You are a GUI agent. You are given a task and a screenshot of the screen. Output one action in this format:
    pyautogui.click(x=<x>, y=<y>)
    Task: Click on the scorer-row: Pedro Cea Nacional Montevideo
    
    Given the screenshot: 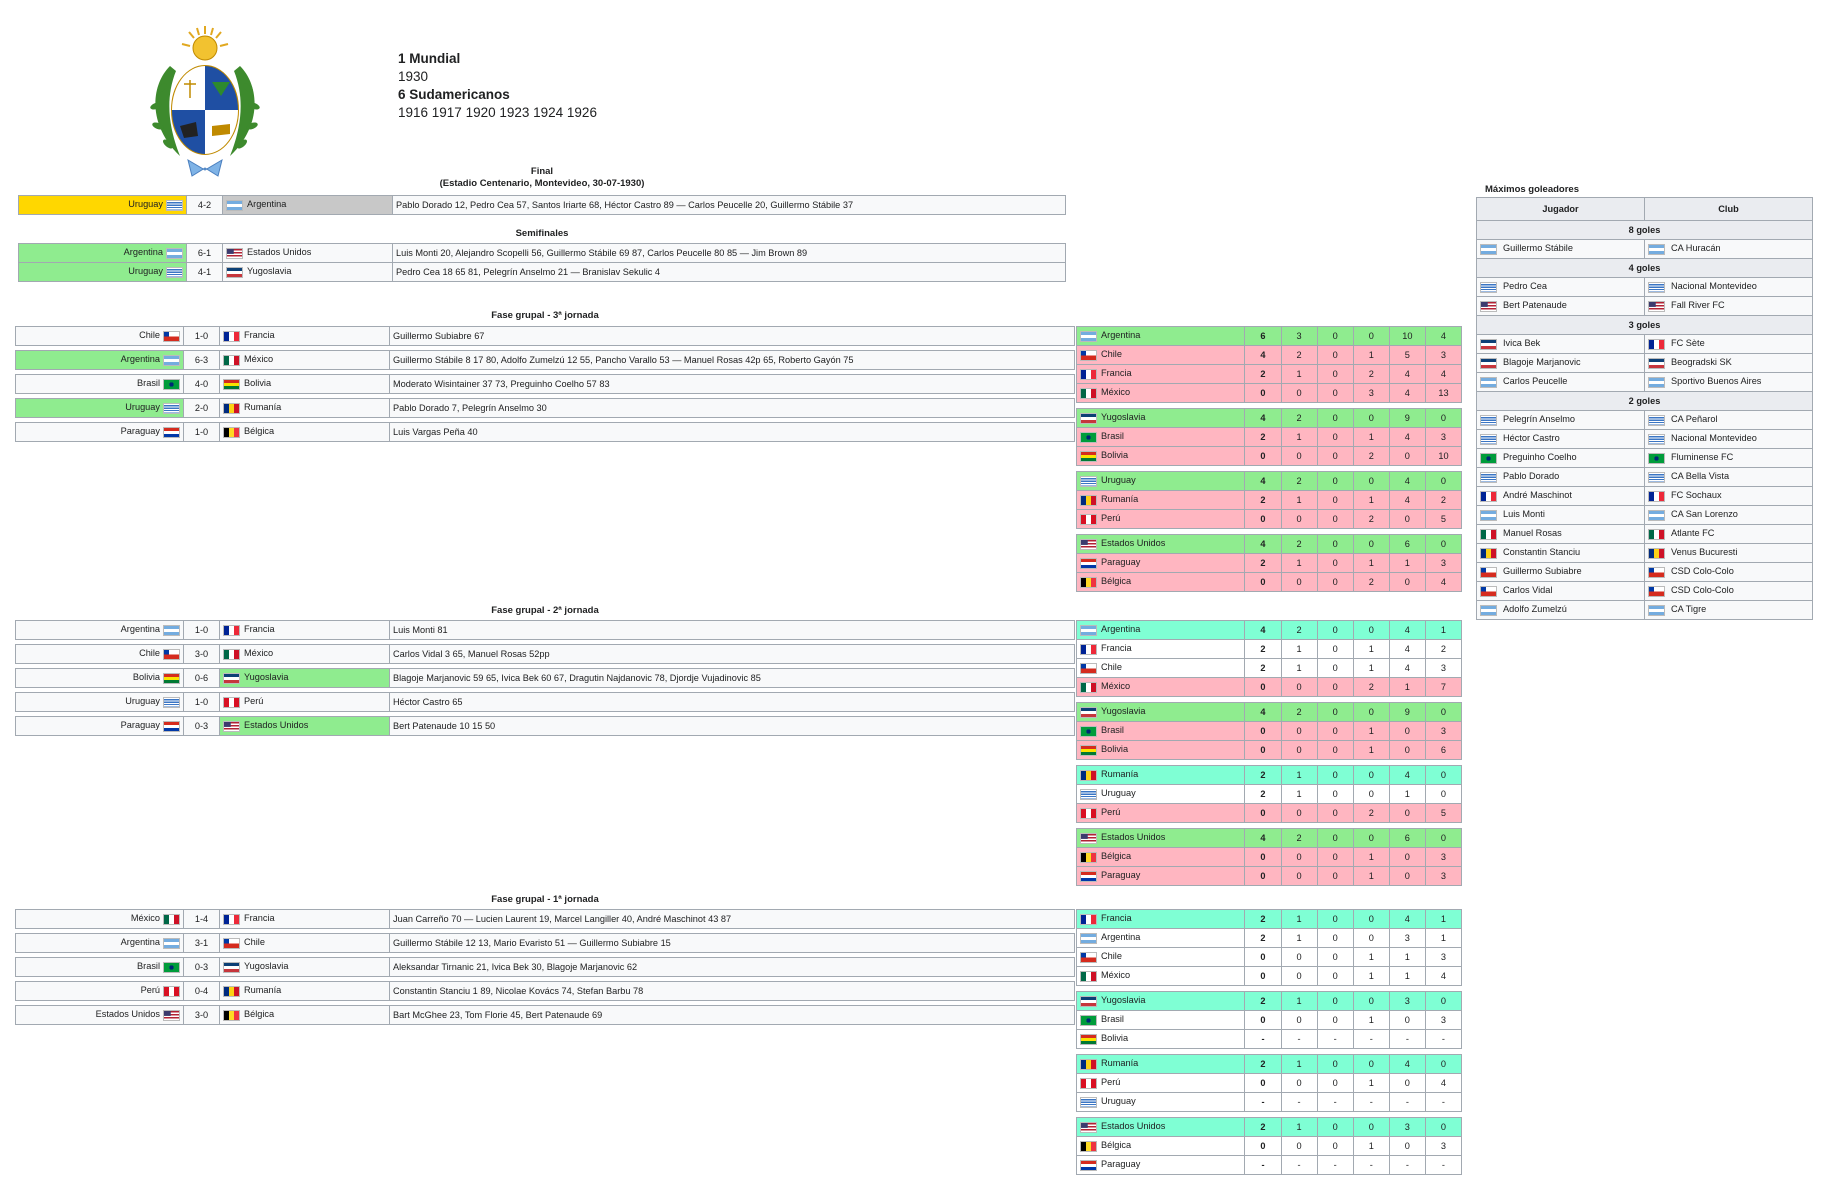 What is the action you would take?
    pyautogui.click(x=1644, y=287)
    